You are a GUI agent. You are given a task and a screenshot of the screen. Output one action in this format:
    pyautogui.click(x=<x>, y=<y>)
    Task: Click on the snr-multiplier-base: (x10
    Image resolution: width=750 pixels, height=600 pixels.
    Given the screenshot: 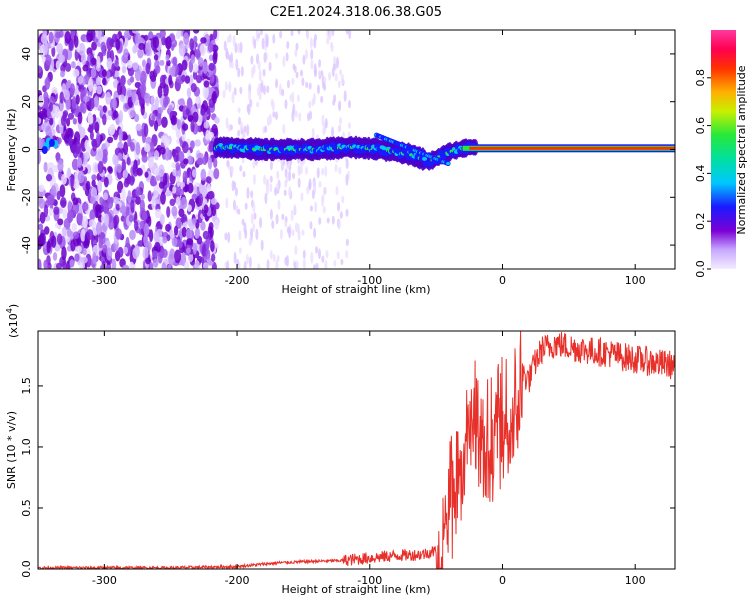 What is the action you would take?
    pyautogui.click(x=13, y=325)
    